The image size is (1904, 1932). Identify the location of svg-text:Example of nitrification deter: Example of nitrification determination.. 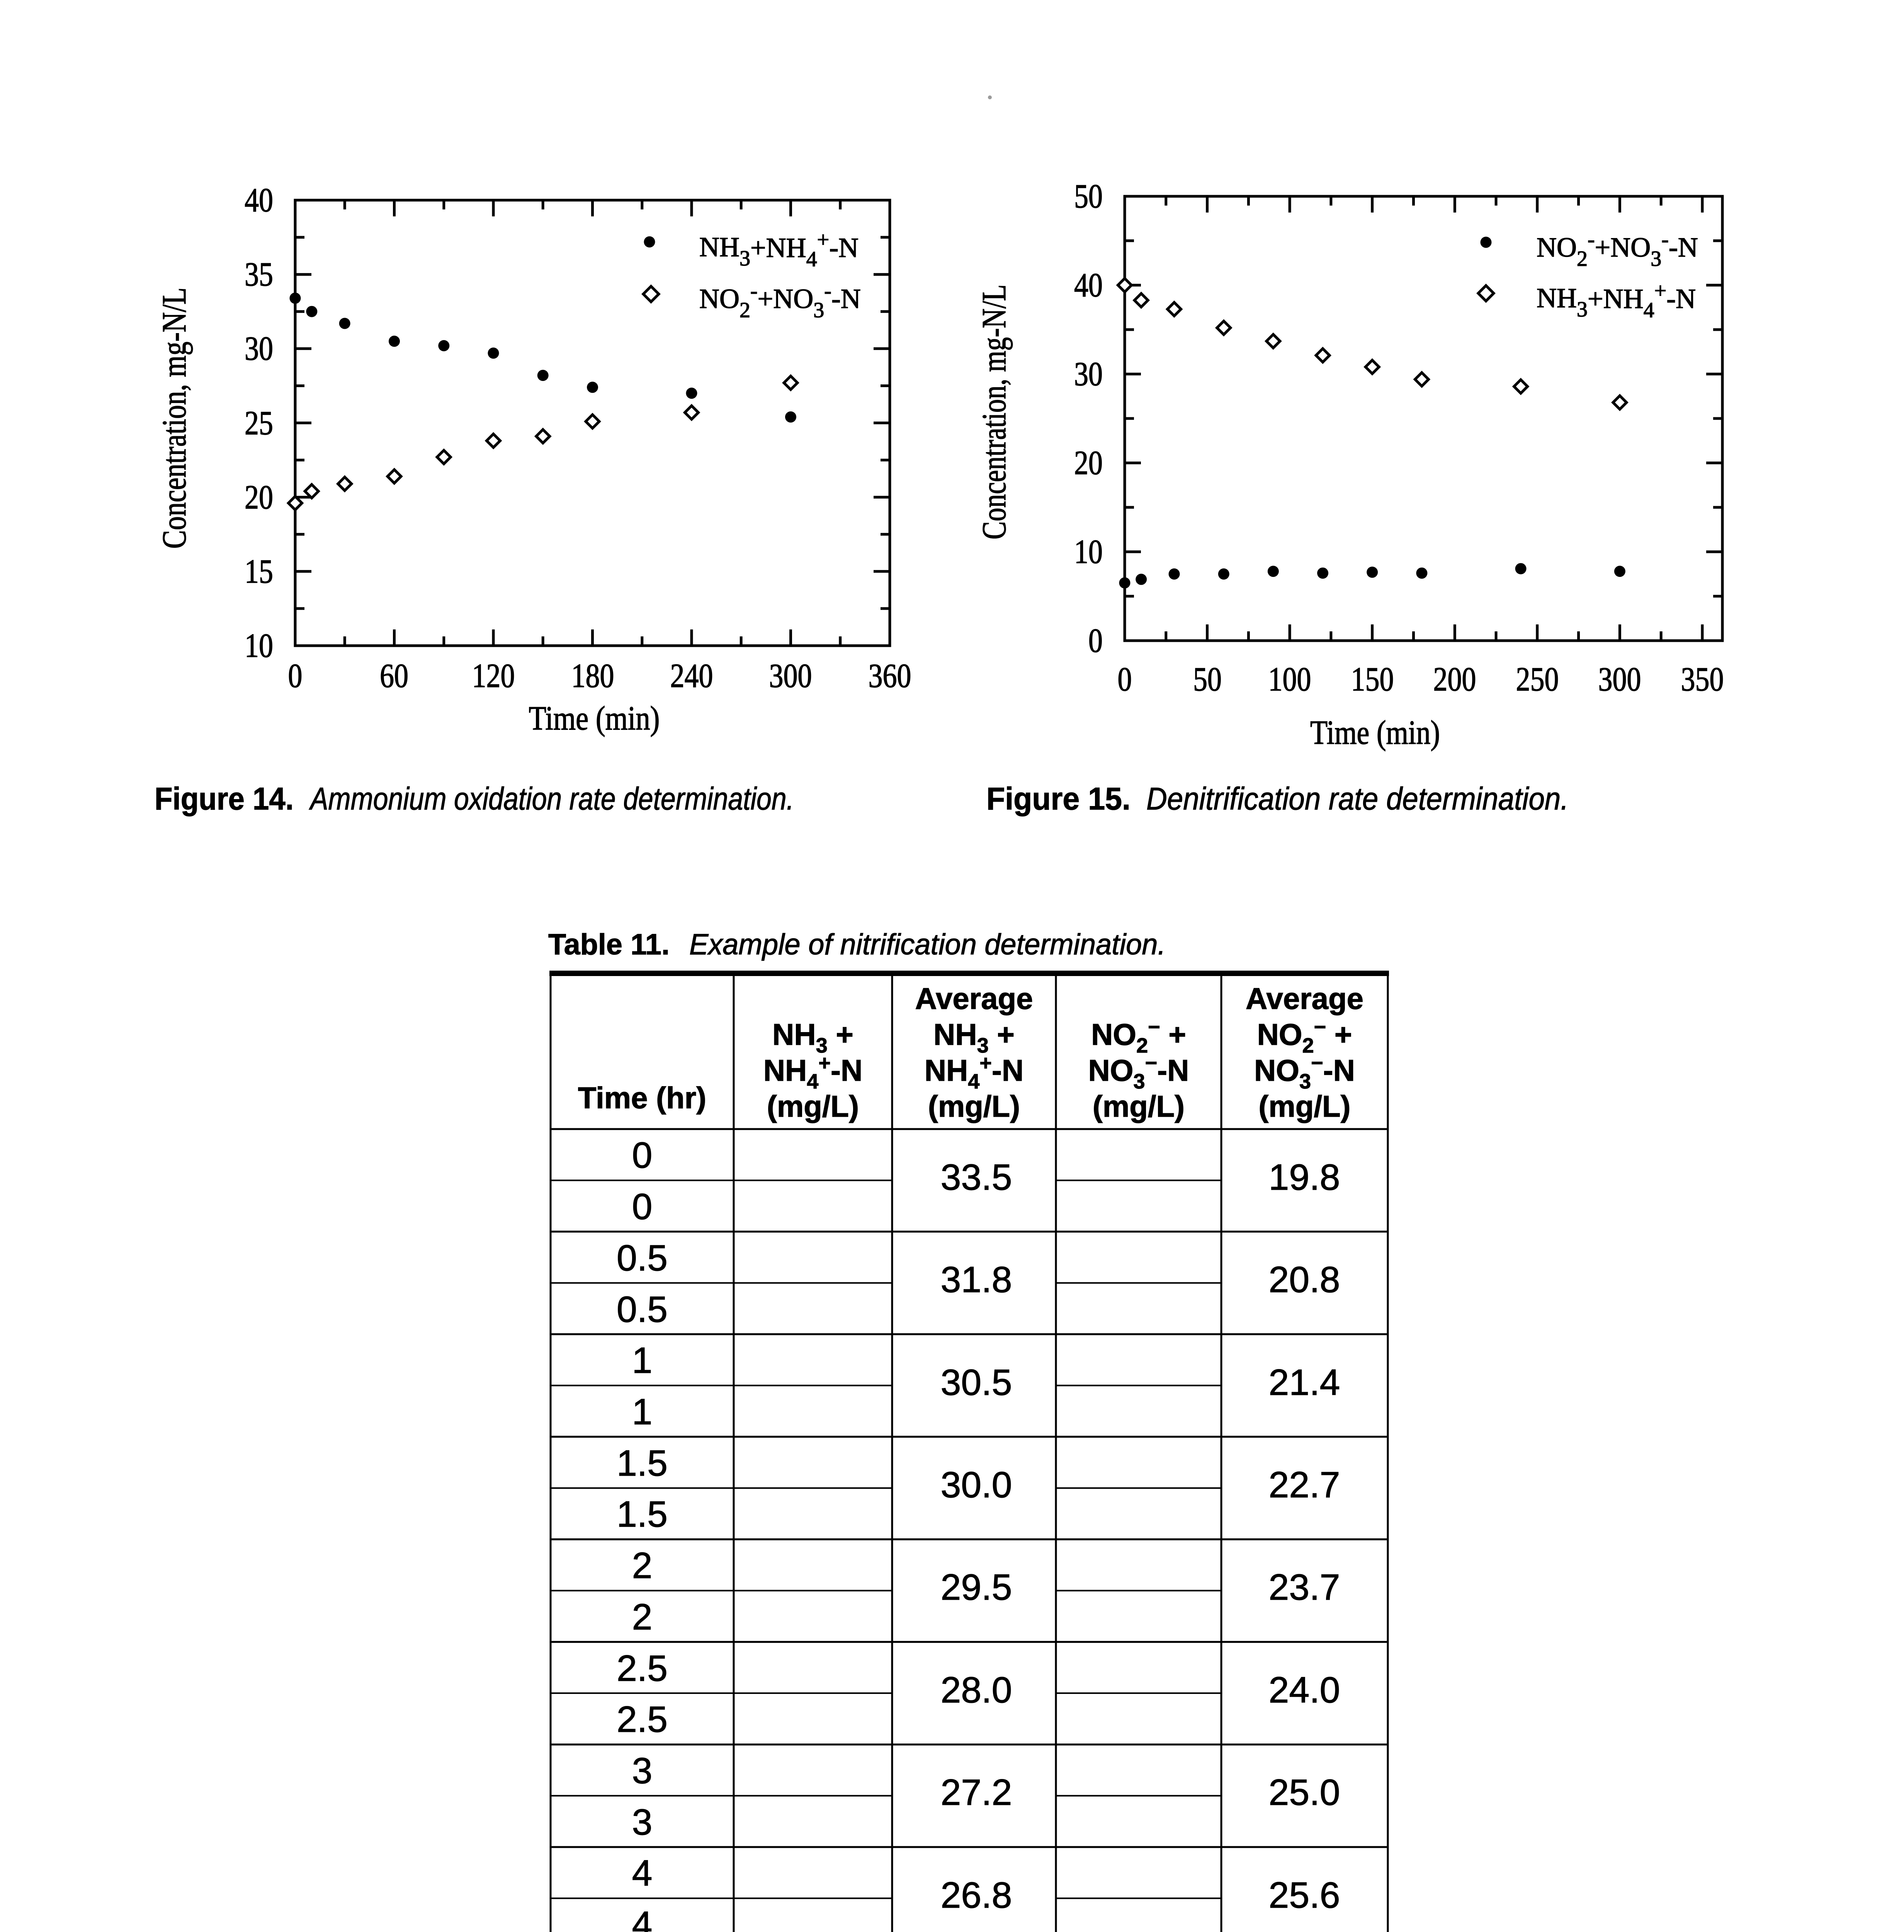
(927, 944).